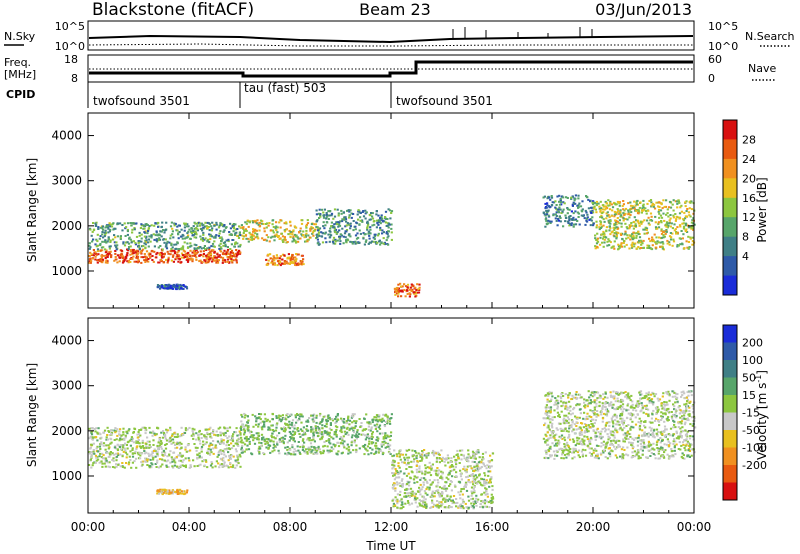 Image resolution: width=800 pixels, height=554 pixels. I want to click on colorbar-tick-label: 24, so click(749, 159).